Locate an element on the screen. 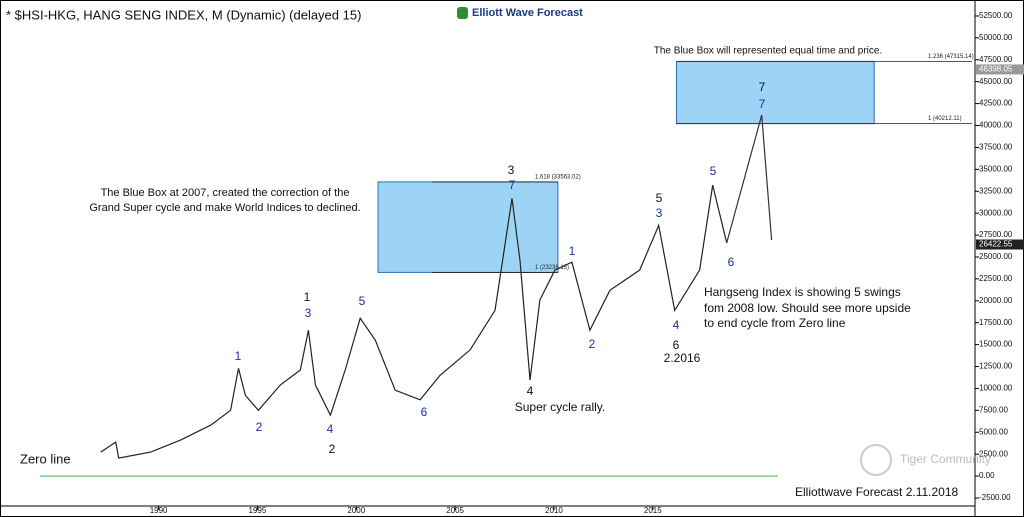 The height and width of the screenshot is (517, 1024). x-tick-label: 2000 is located at coordinates (356, 510).